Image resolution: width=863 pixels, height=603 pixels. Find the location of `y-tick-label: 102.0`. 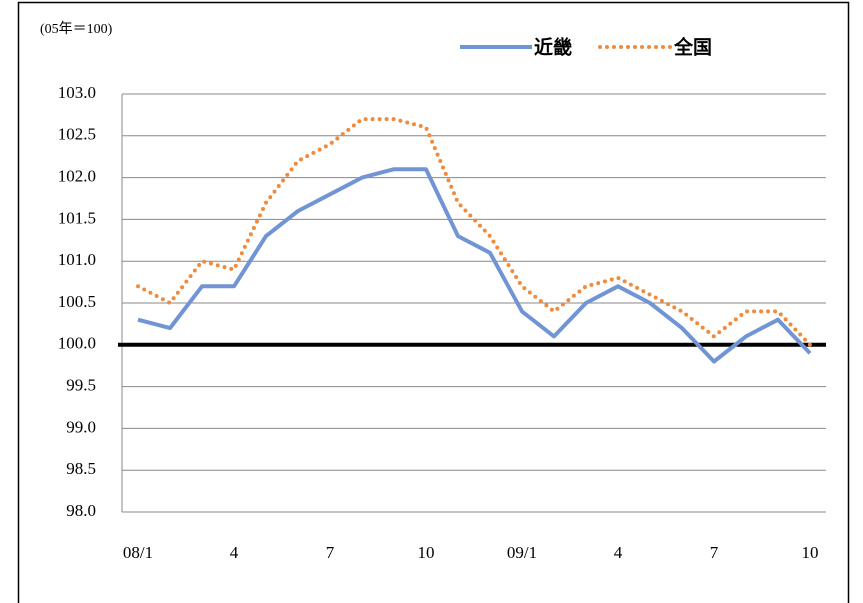

y-tick-label: 102.0 is located at coordinates (77, 176).